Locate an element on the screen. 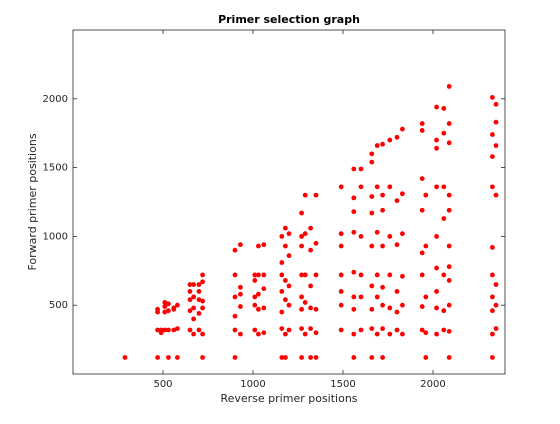  y-tick-label: 1500 is located at coordinates (55, 168).